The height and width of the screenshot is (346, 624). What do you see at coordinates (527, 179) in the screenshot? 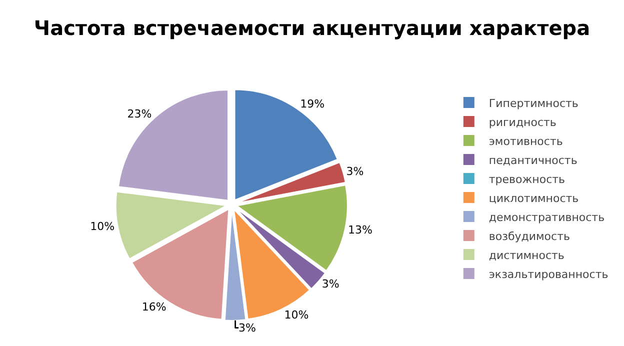
I see `legend-label: тревожность` at bounding box center [527, 179].